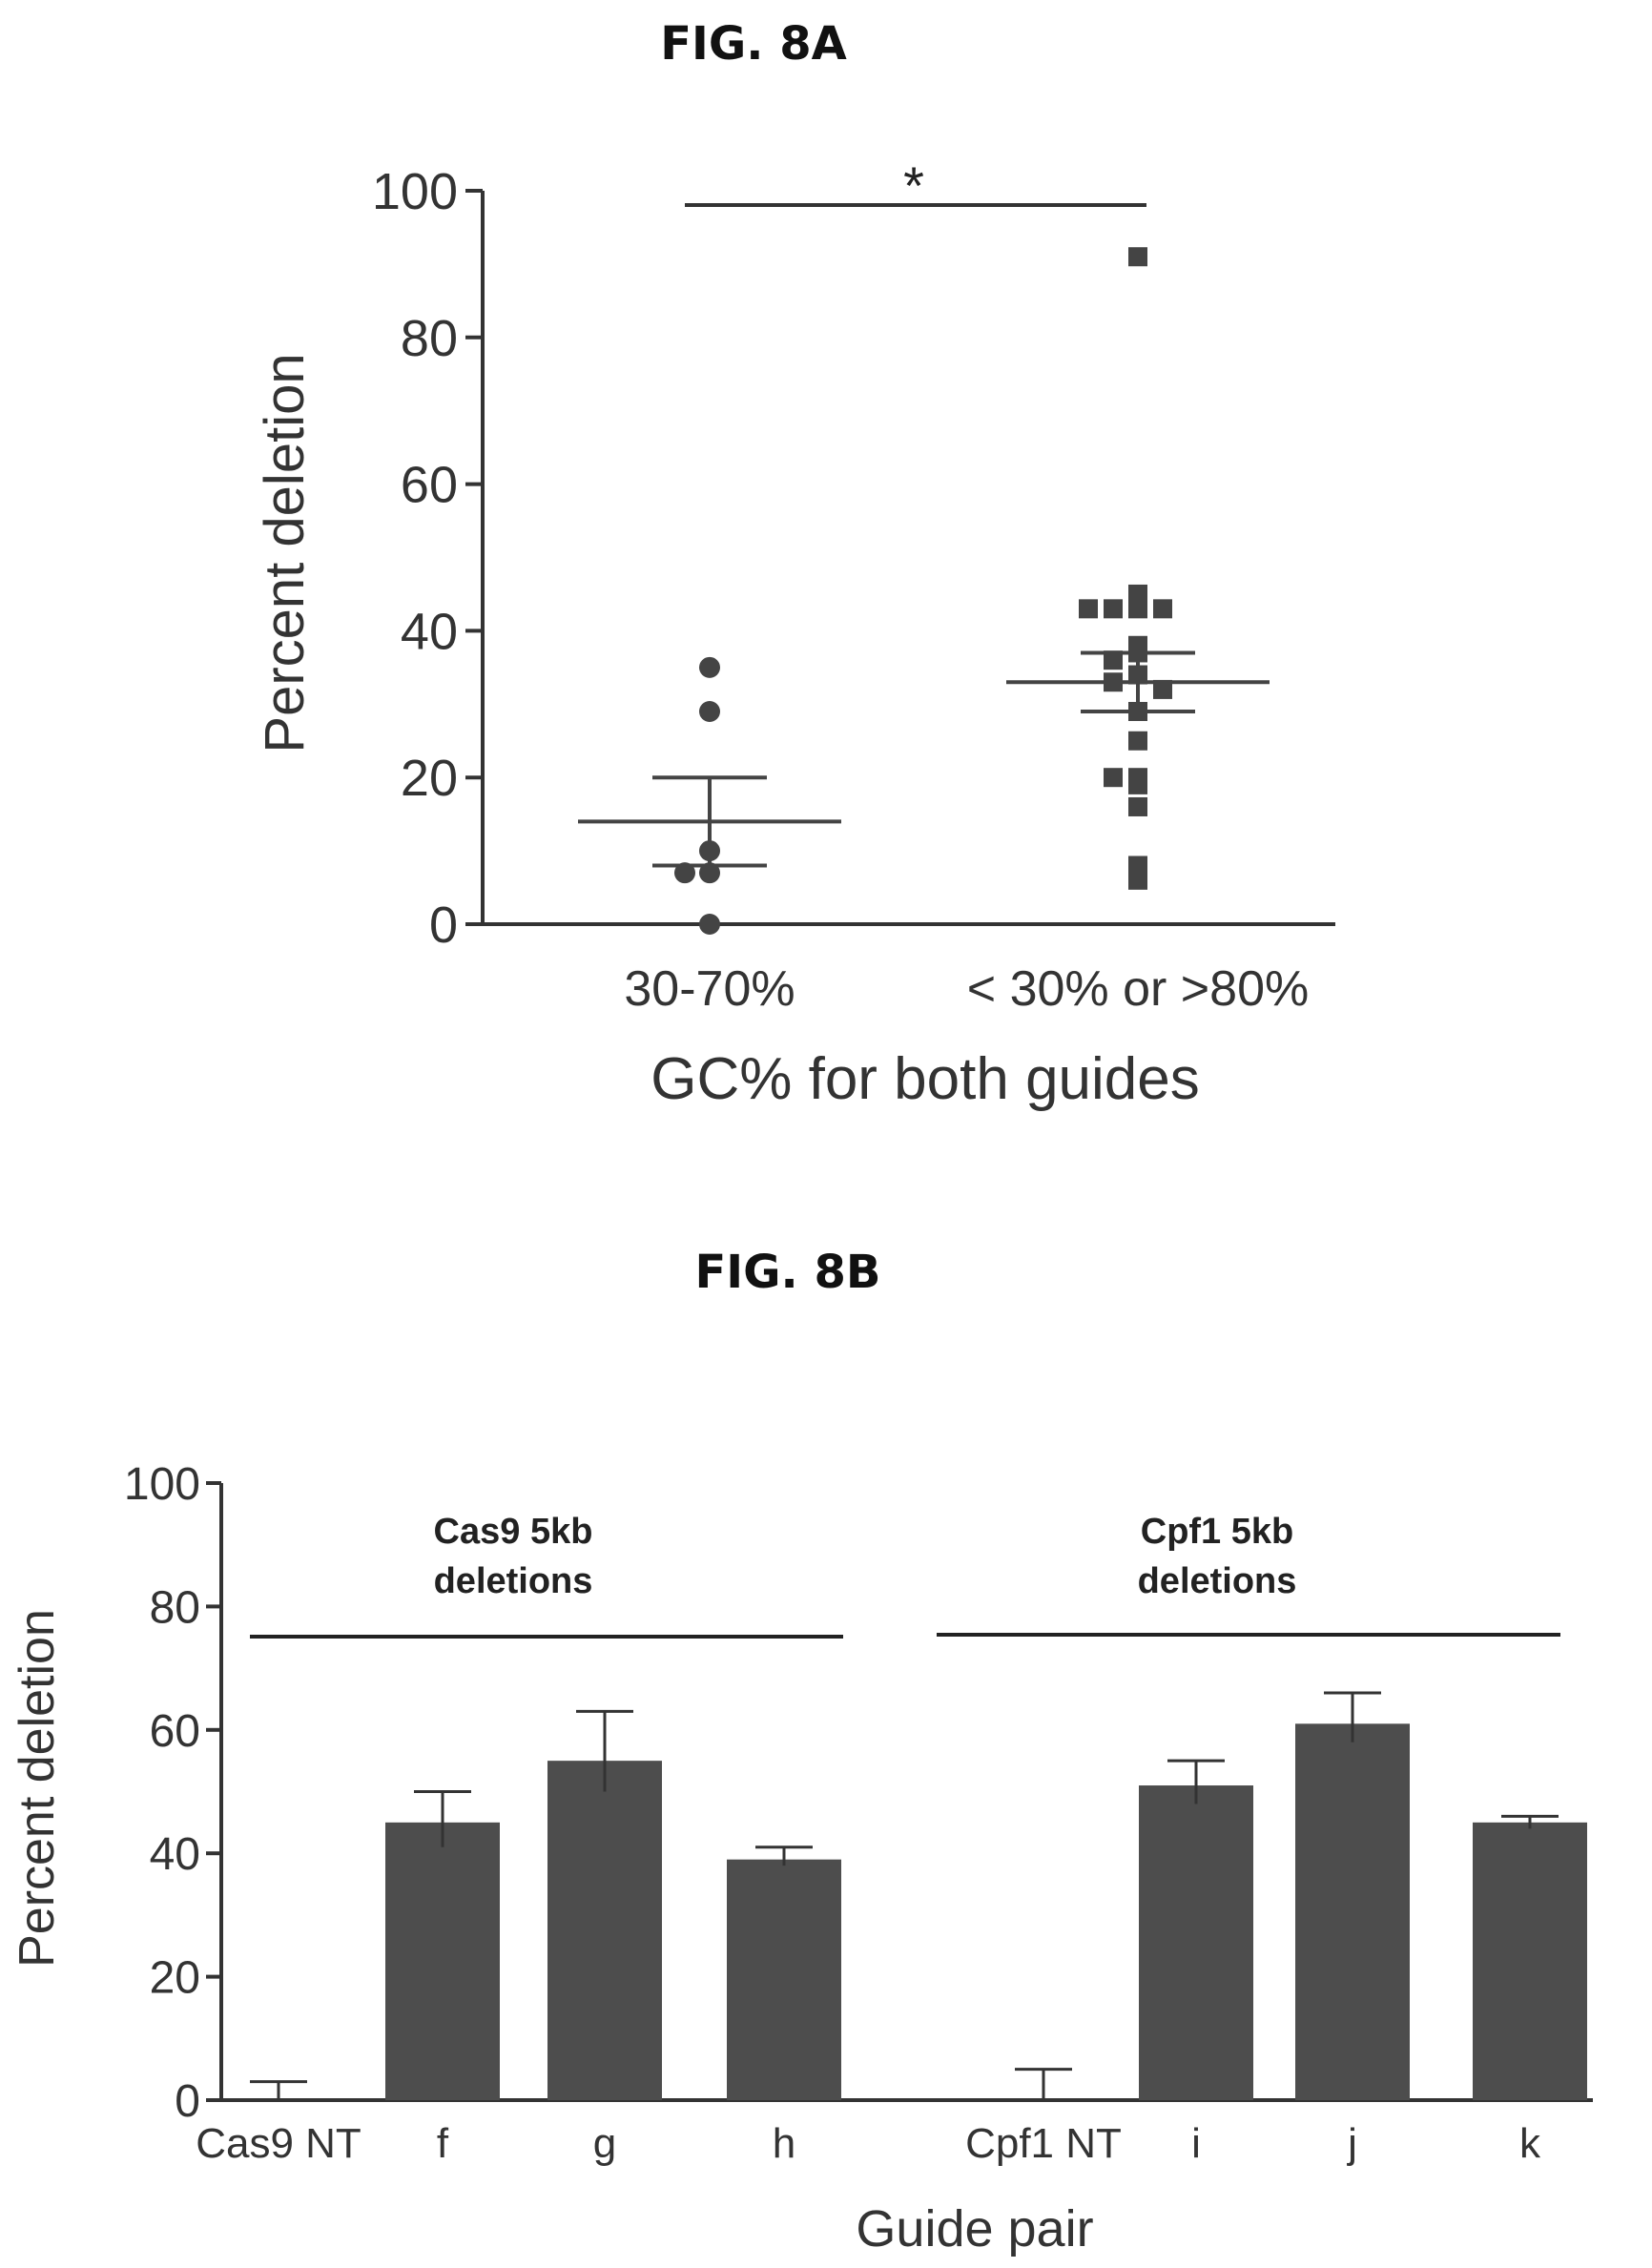 The height and width of the screenshot is (2268, 1652). Describe the element at coordinates (429, 486) in the screenshot. I see `fig-8a-y-tick-label: 60` at that location.